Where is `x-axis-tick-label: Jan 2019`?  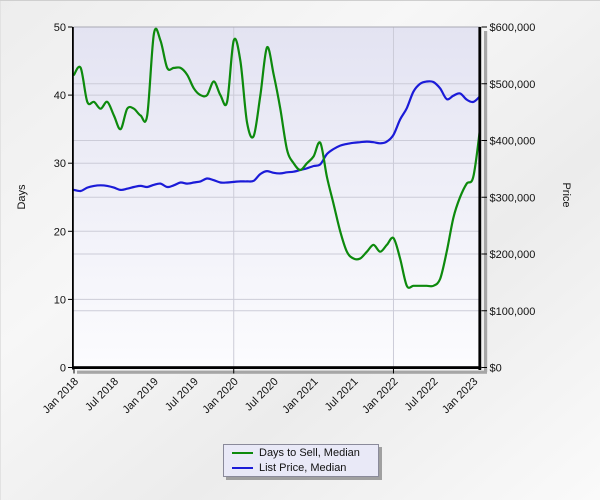 x-axis-tick-label: Jan 2019 is located at coordinates (140, 396).